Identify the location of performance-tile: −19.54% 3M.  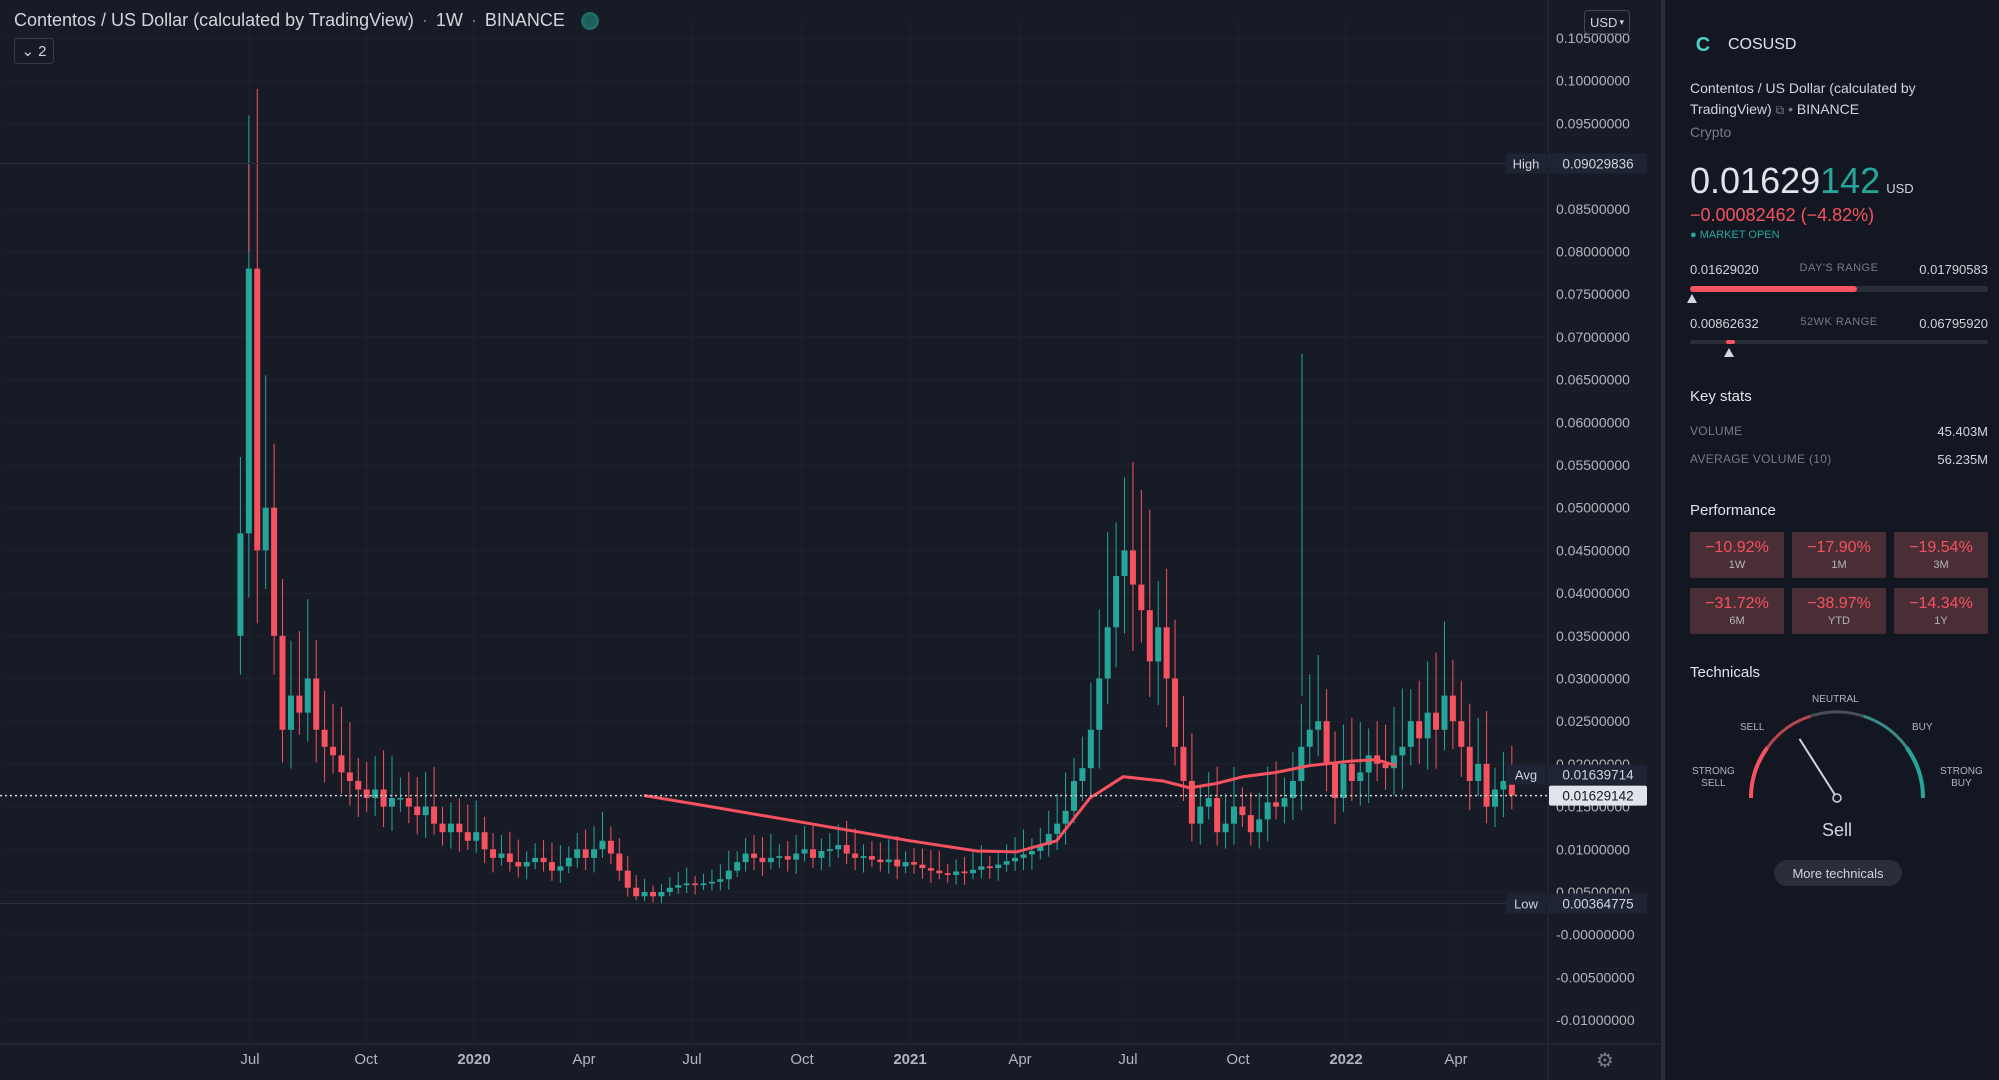
(1941, 555).